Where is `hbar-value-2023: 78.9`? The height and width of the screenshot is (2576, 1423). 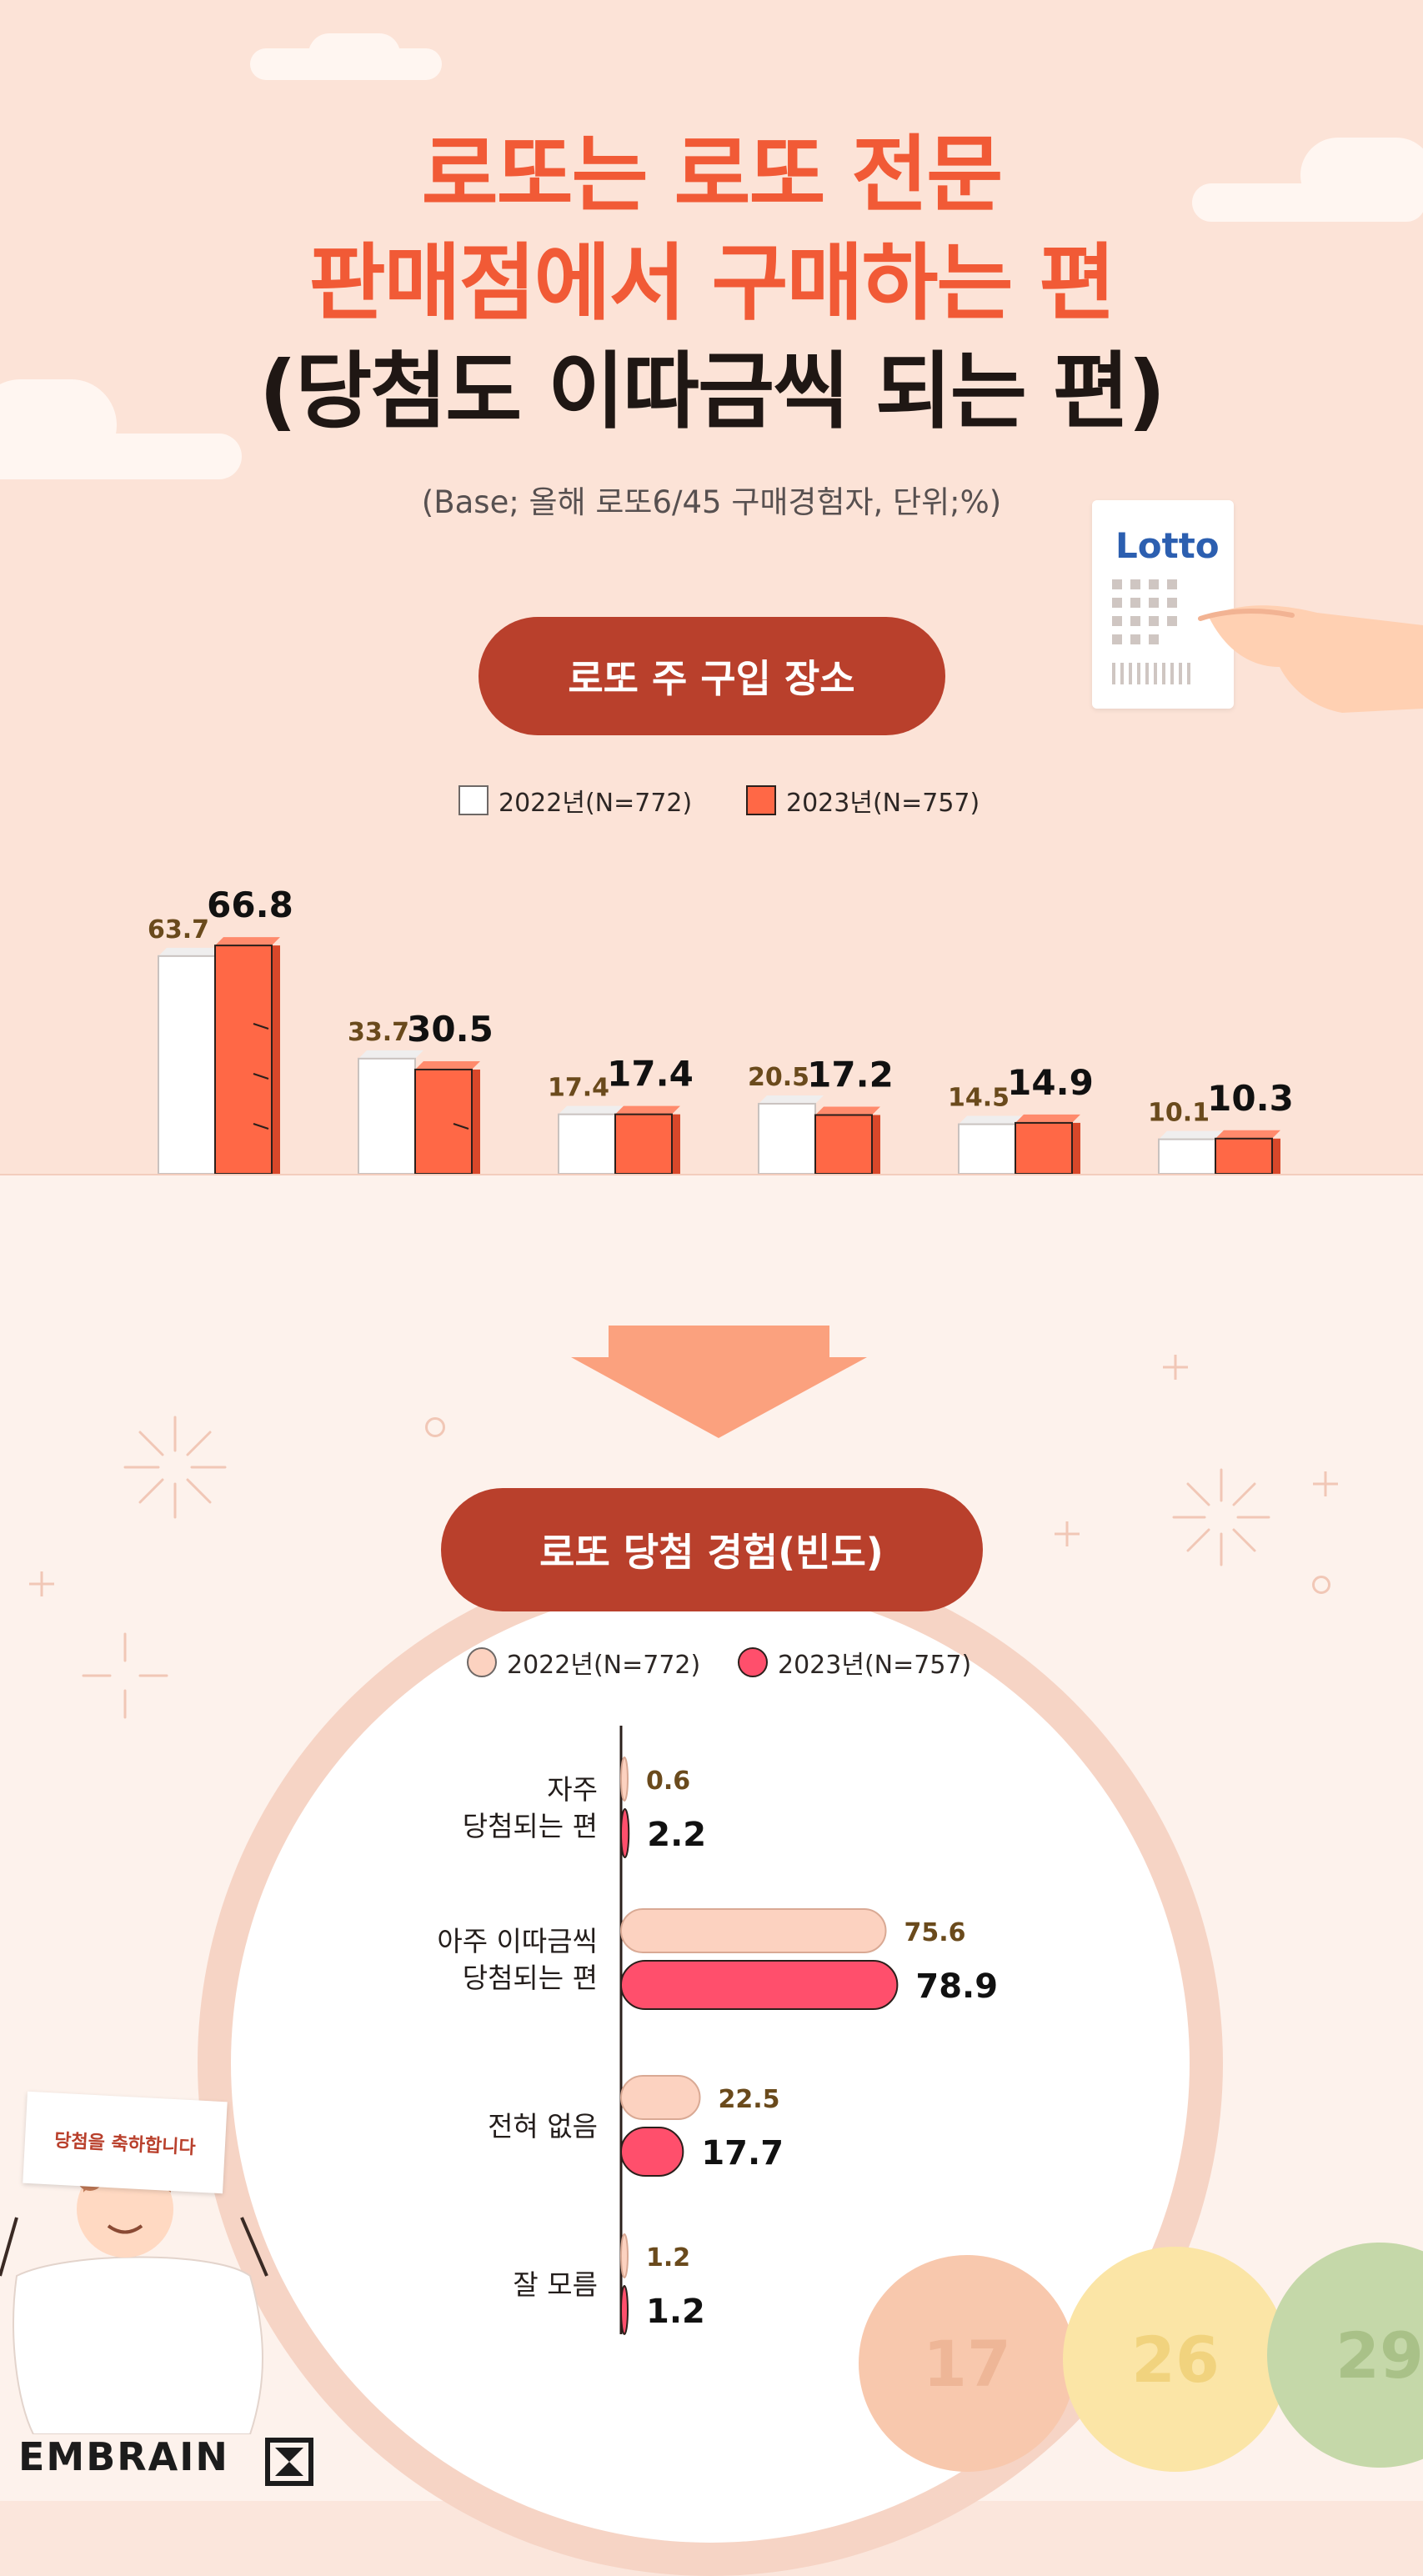 hbar-value-2023: 78.9 is located at coordinates (956, 1986).